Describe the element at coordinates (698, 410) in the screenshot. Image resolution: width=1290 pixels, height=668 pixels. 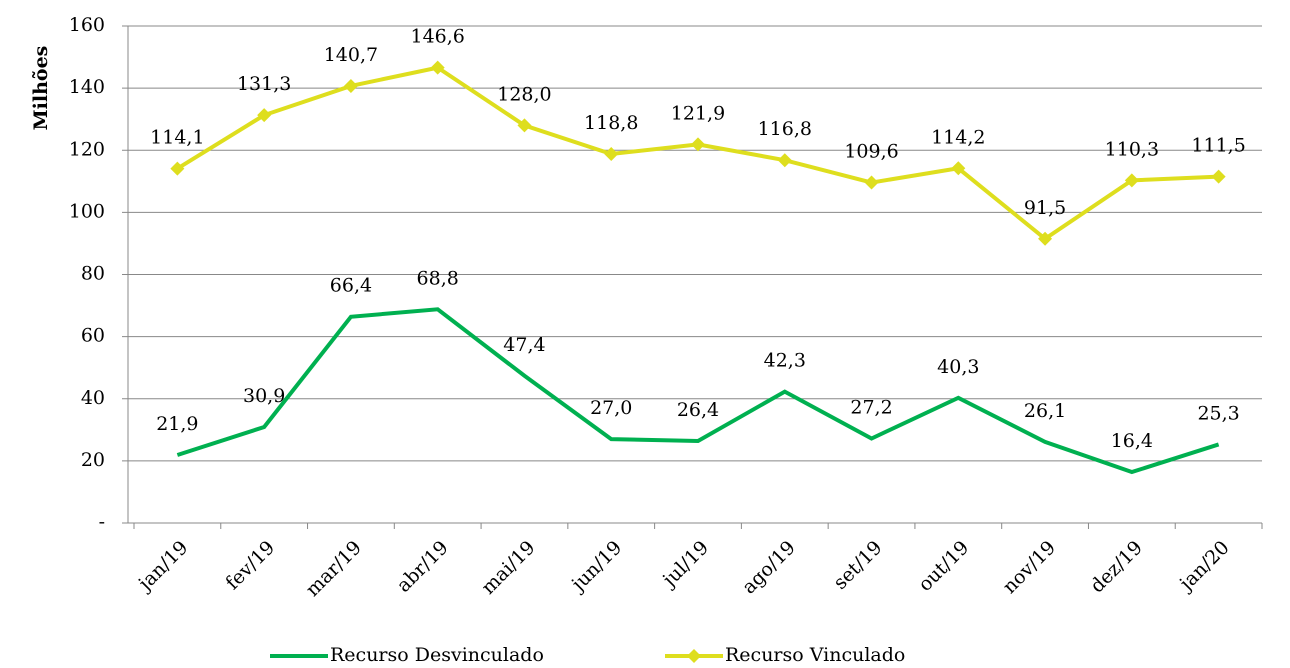
I see `data-label: 26,4` at that location.